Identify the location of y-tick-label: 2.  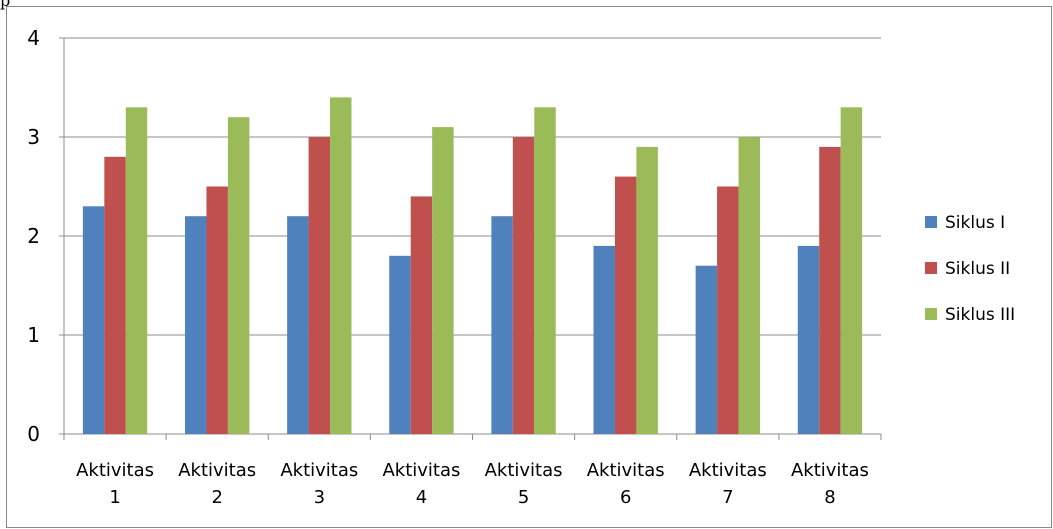
(33, 236).